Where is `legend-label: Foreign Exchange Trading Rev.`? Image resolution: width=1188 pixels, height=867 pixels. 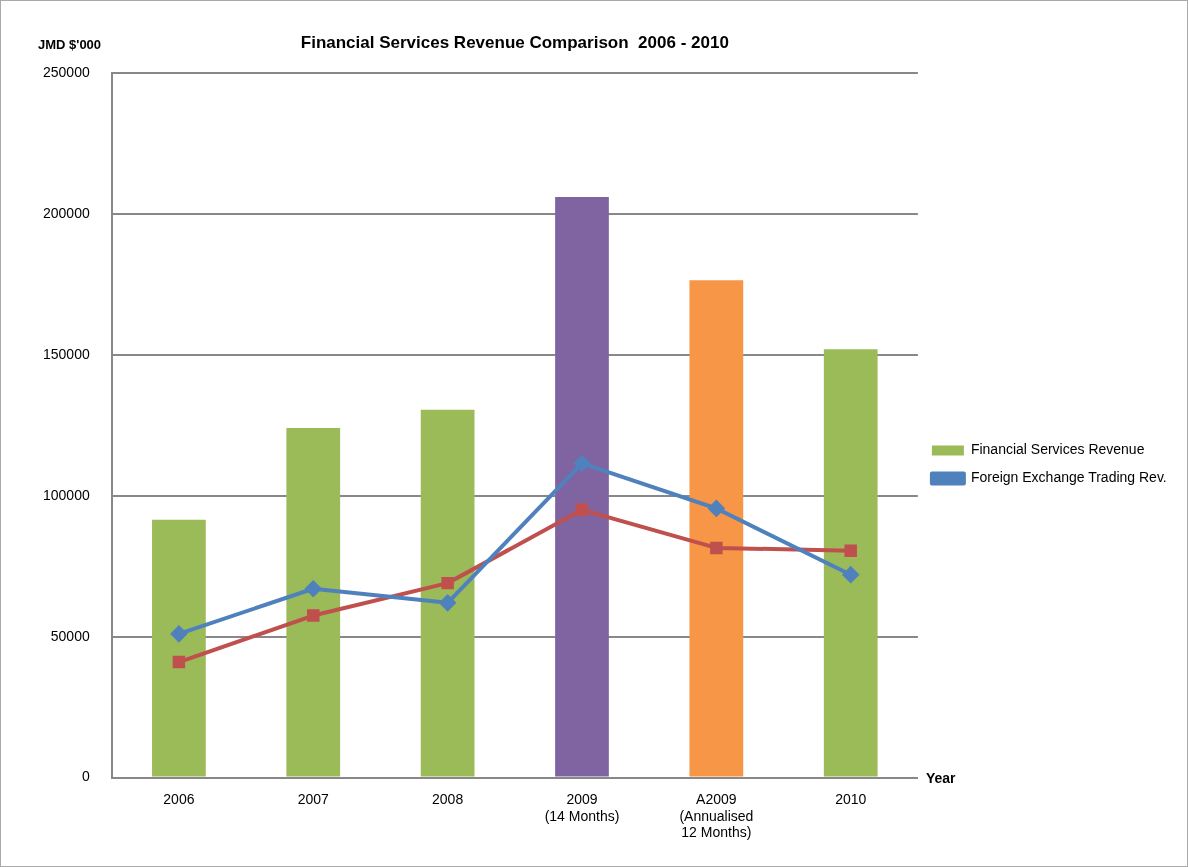
legend-label: Foreign Exchange Trading Rev. is located at coordinates (1068, 477).